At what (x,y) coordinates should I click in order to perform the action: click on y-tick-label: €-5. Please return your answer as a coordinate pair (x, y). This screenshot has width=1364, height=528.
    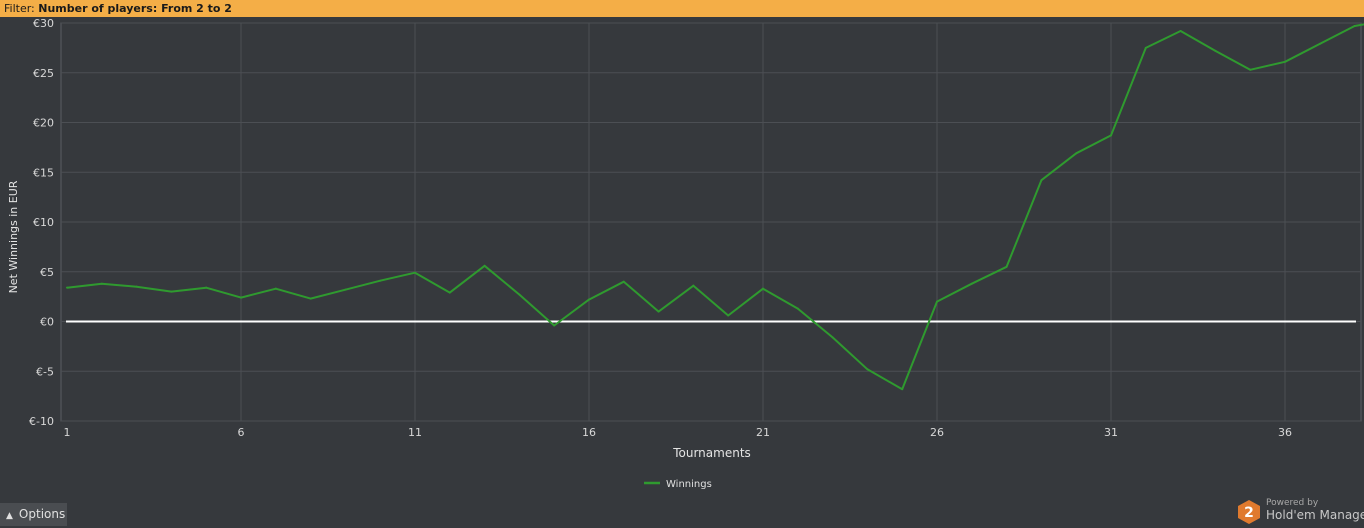
    Looking at the image, I should click on (45, 371).